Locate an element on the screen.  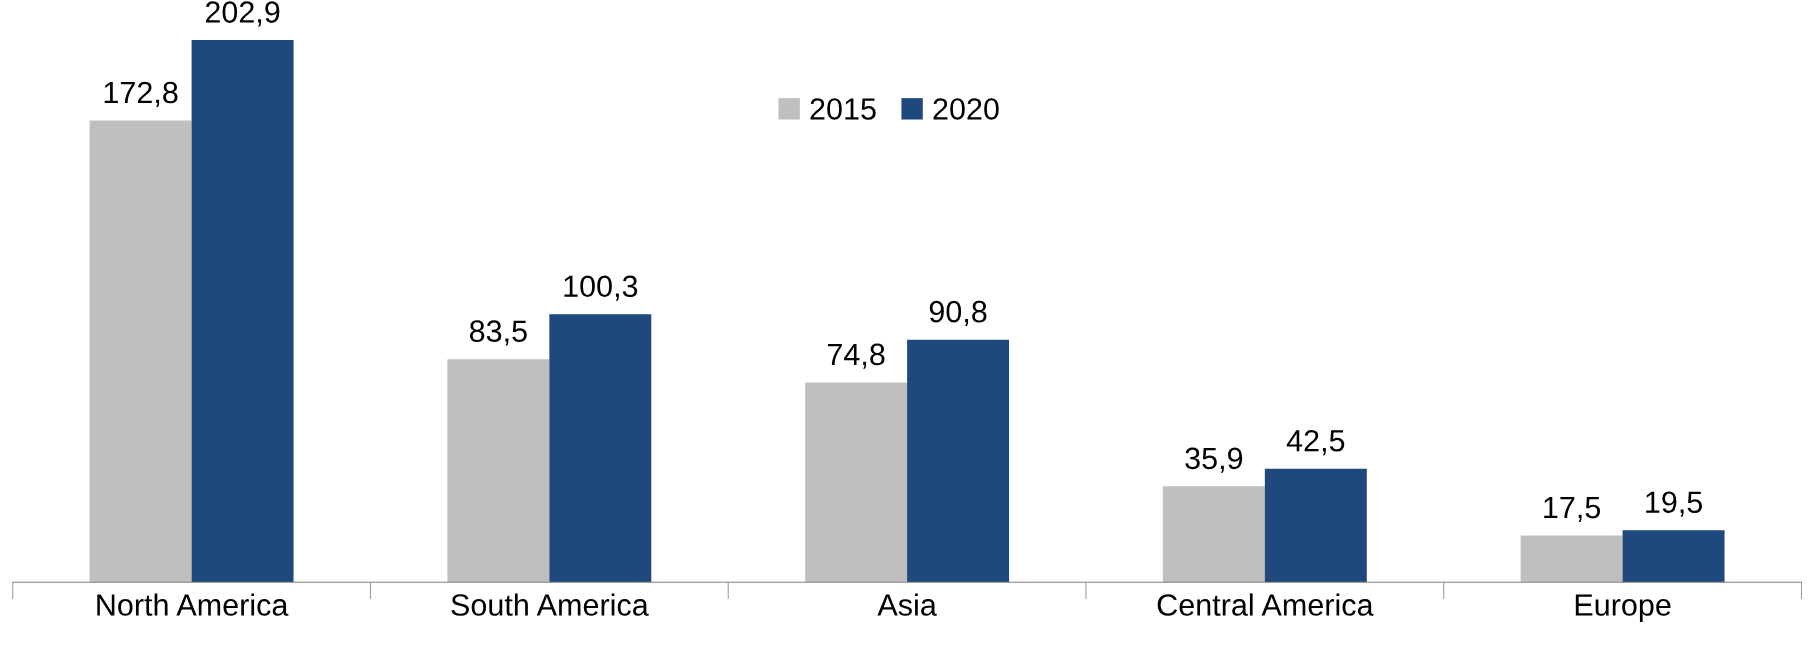
x-tick-label: Central America is located at coordinates (1265, 604).